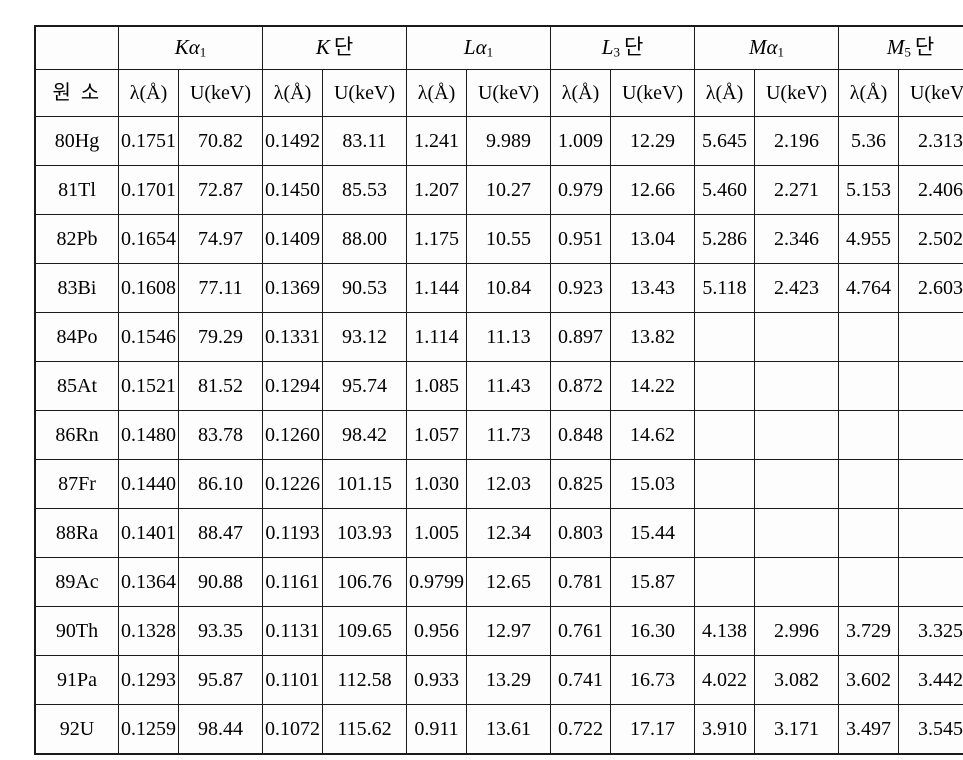  Describe the element at coordinates (581, 435) in the screenshot. I see `value-cell: 0.848` at that location.